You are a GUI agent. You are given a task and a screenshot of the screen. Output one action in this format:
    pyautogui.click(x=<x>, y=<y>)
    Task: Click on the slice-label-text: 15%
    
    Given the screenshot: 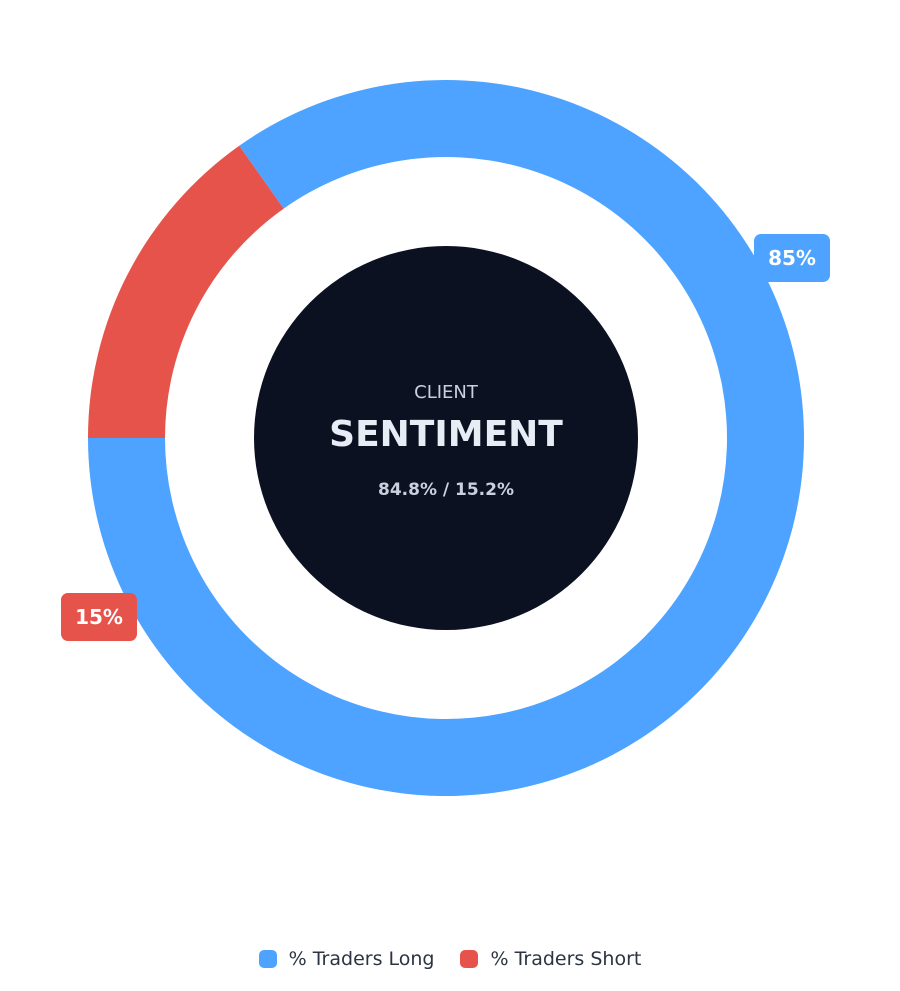 What is the action you would take?
    pyautogui.click(x=99, y=617)
    